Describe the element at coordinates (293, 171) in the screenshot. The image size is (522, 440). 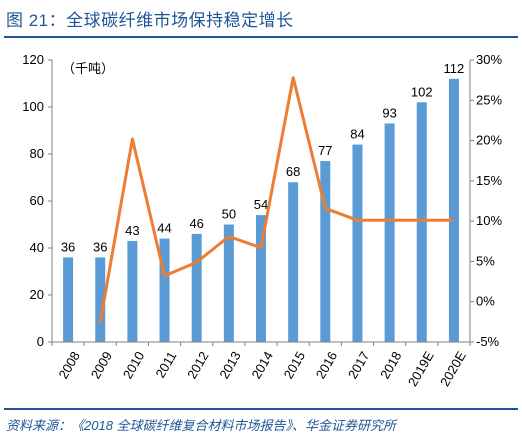
I see `bar-value-label: 68` at that location.